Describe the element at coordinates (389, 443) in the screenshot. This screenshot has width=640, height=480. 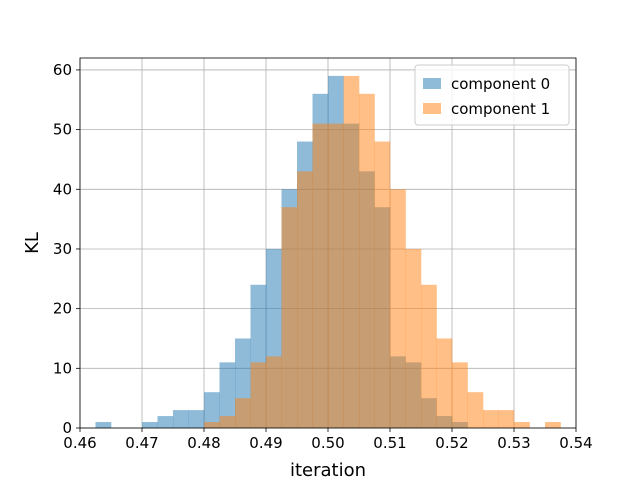
I see `x-tick-label: 0.51` at that location.